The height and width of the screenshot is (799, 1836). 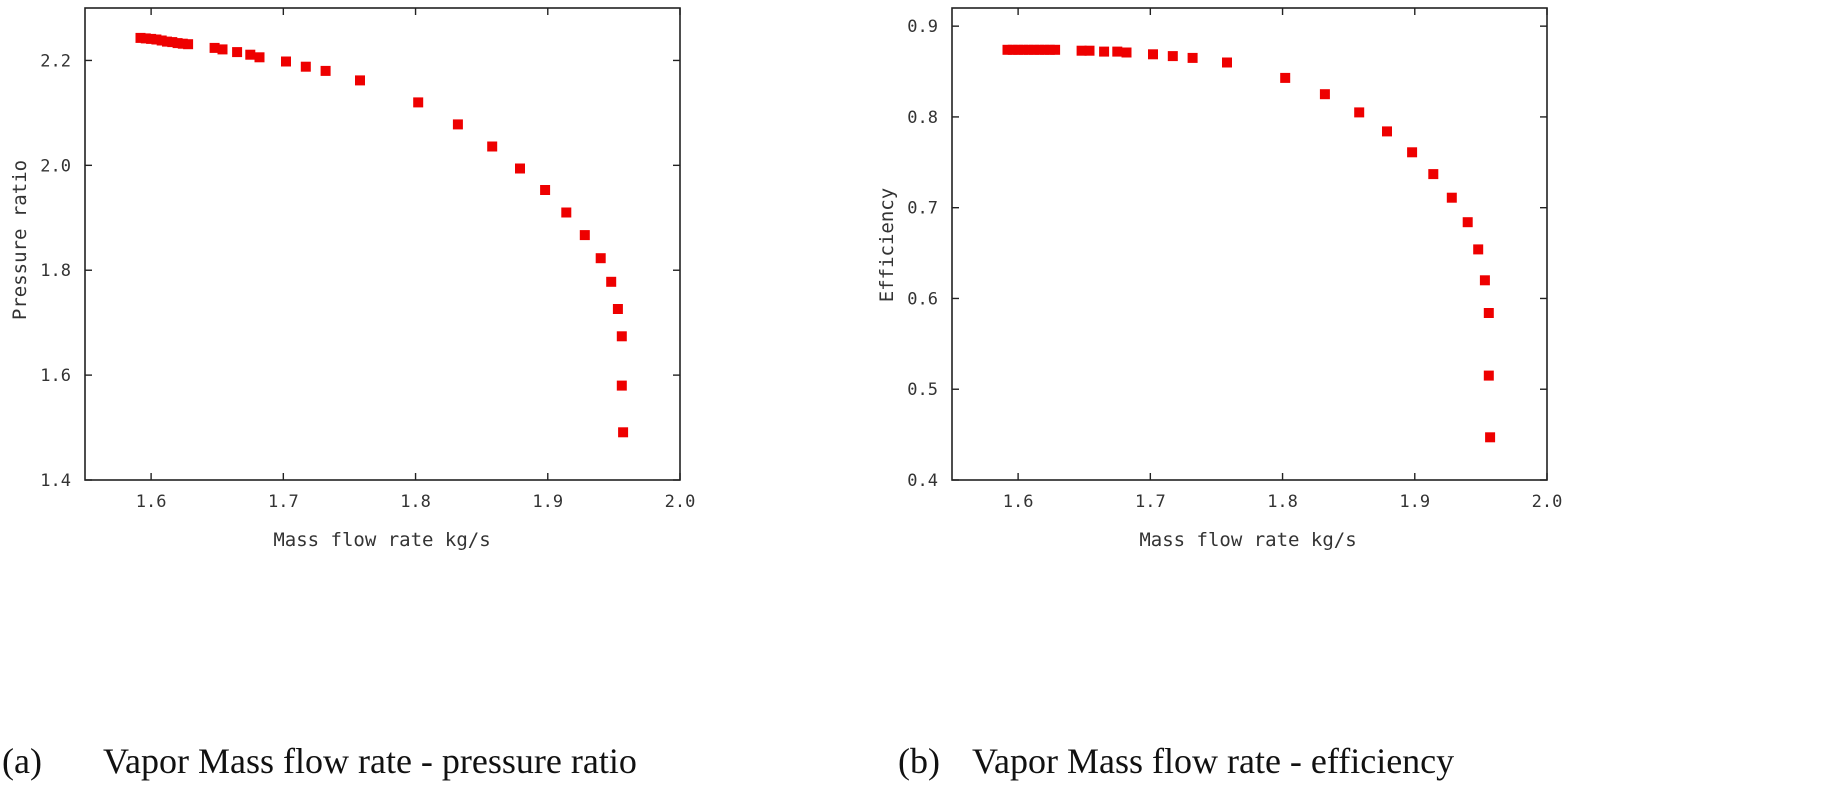 What do you see at coordinates (1150, 502) in the screenshot?
I see `x-tick-label-b-1: 1.7` at bounding box center [1150, 502].